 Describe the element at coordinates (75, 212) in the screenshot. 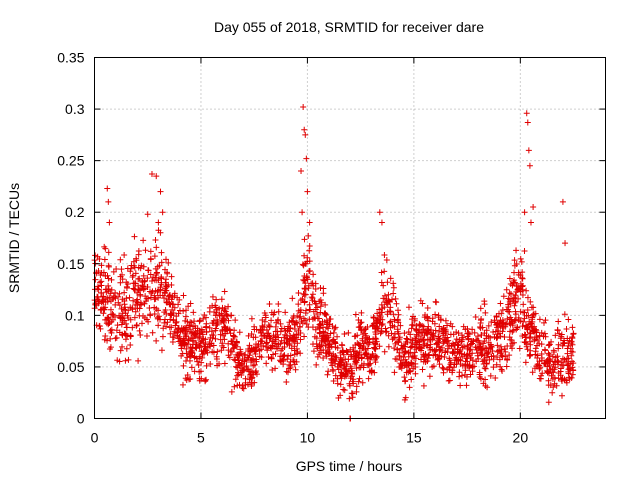

I see `y-tick-label: 0.2` at that location.